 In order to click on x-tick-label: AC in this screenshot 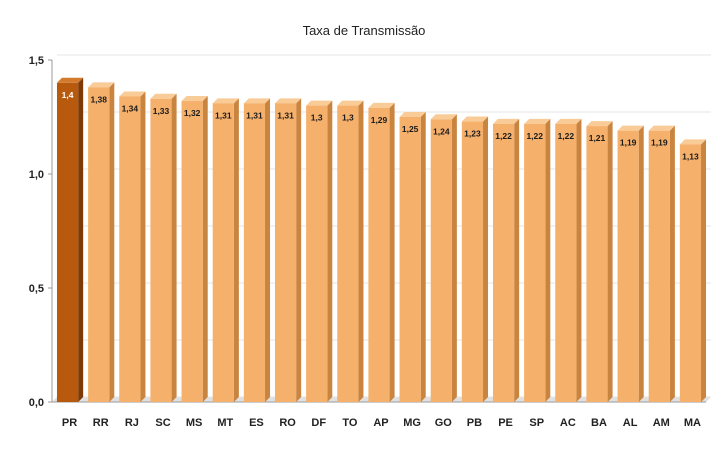, I will do `click(568, 423)`.